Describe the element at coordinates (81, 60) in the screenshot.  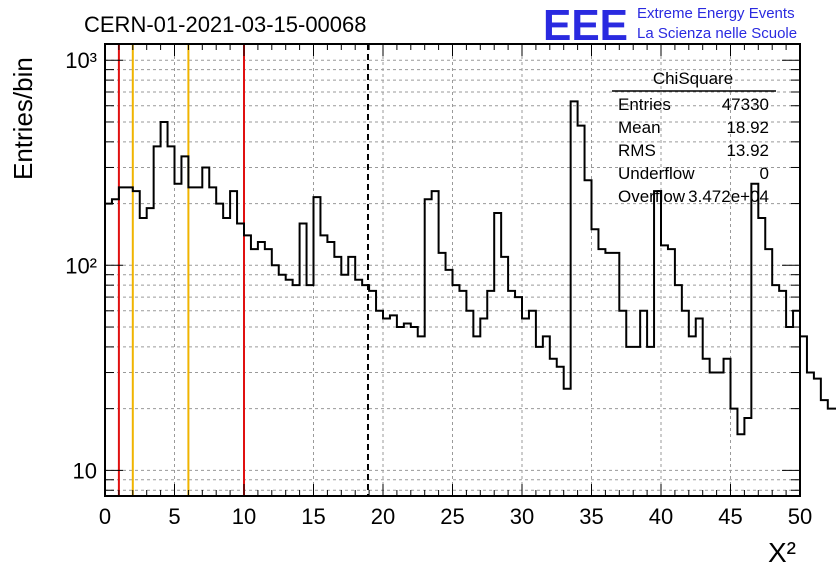
I see `y-tick-label: 10³` at that location.